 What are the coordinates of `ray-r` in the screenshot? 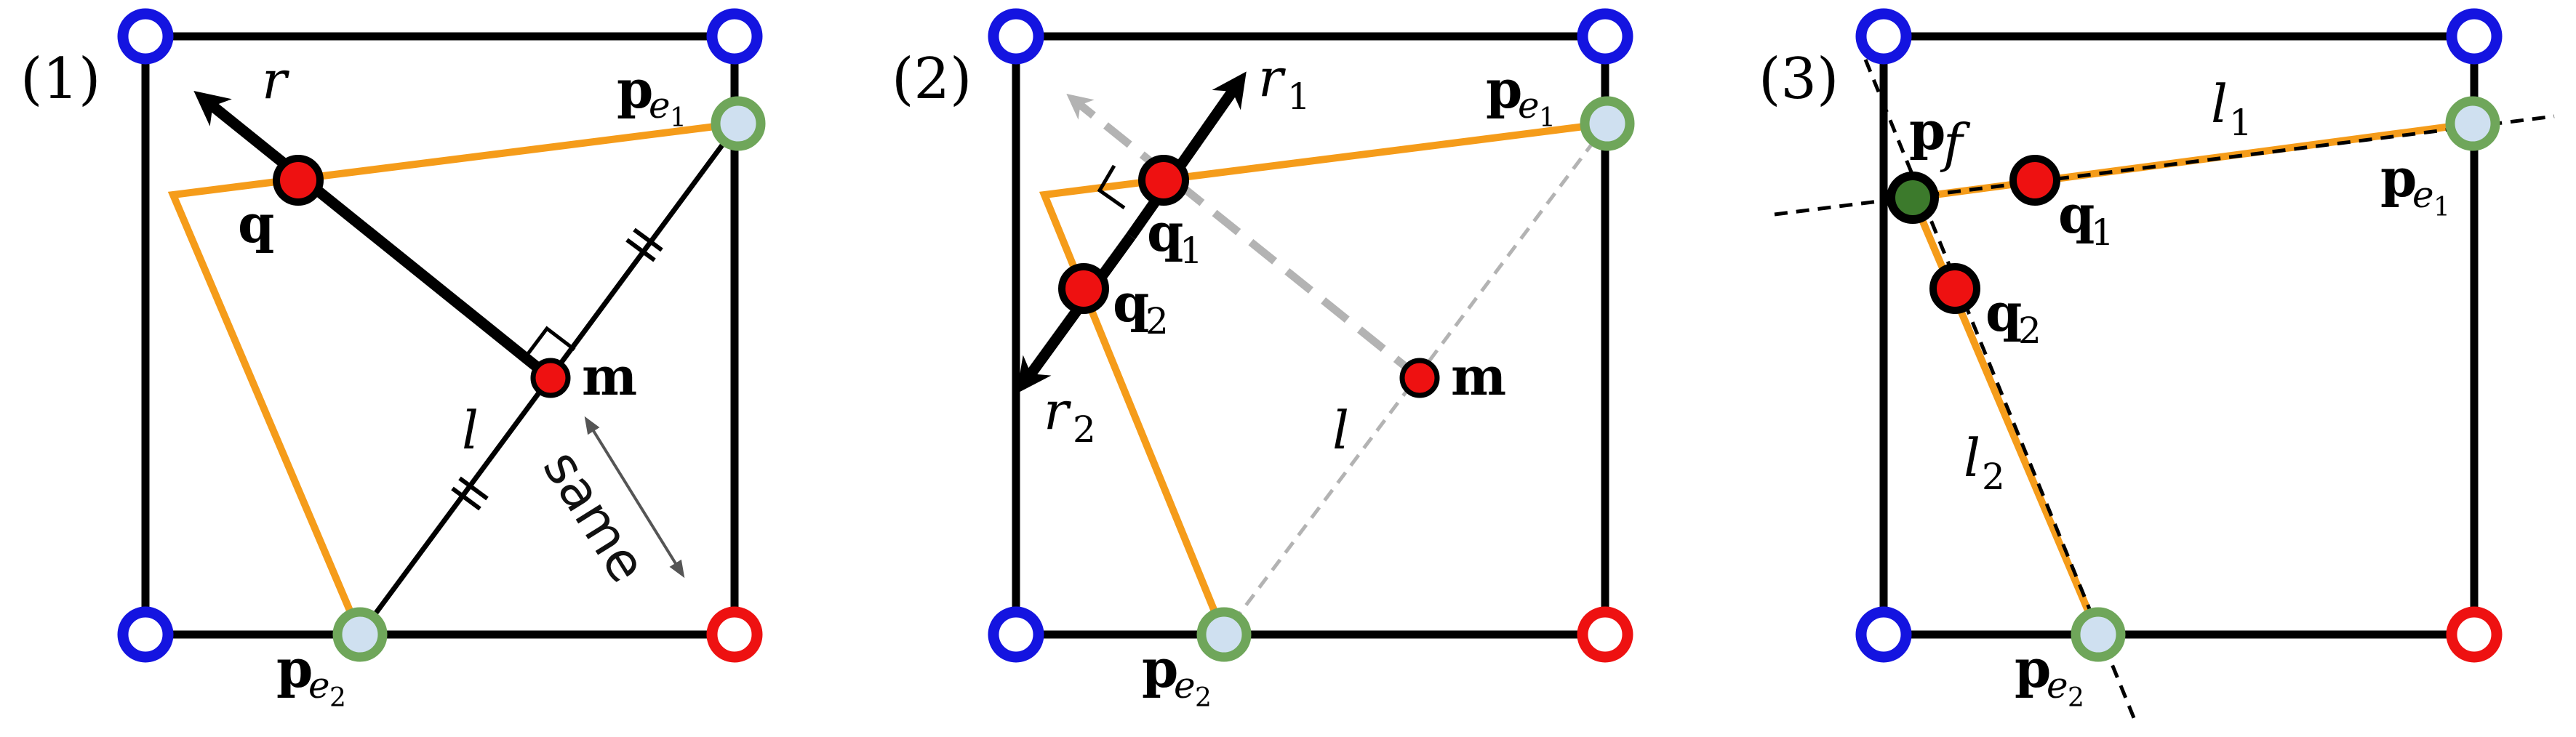 It's located at (373, 236).